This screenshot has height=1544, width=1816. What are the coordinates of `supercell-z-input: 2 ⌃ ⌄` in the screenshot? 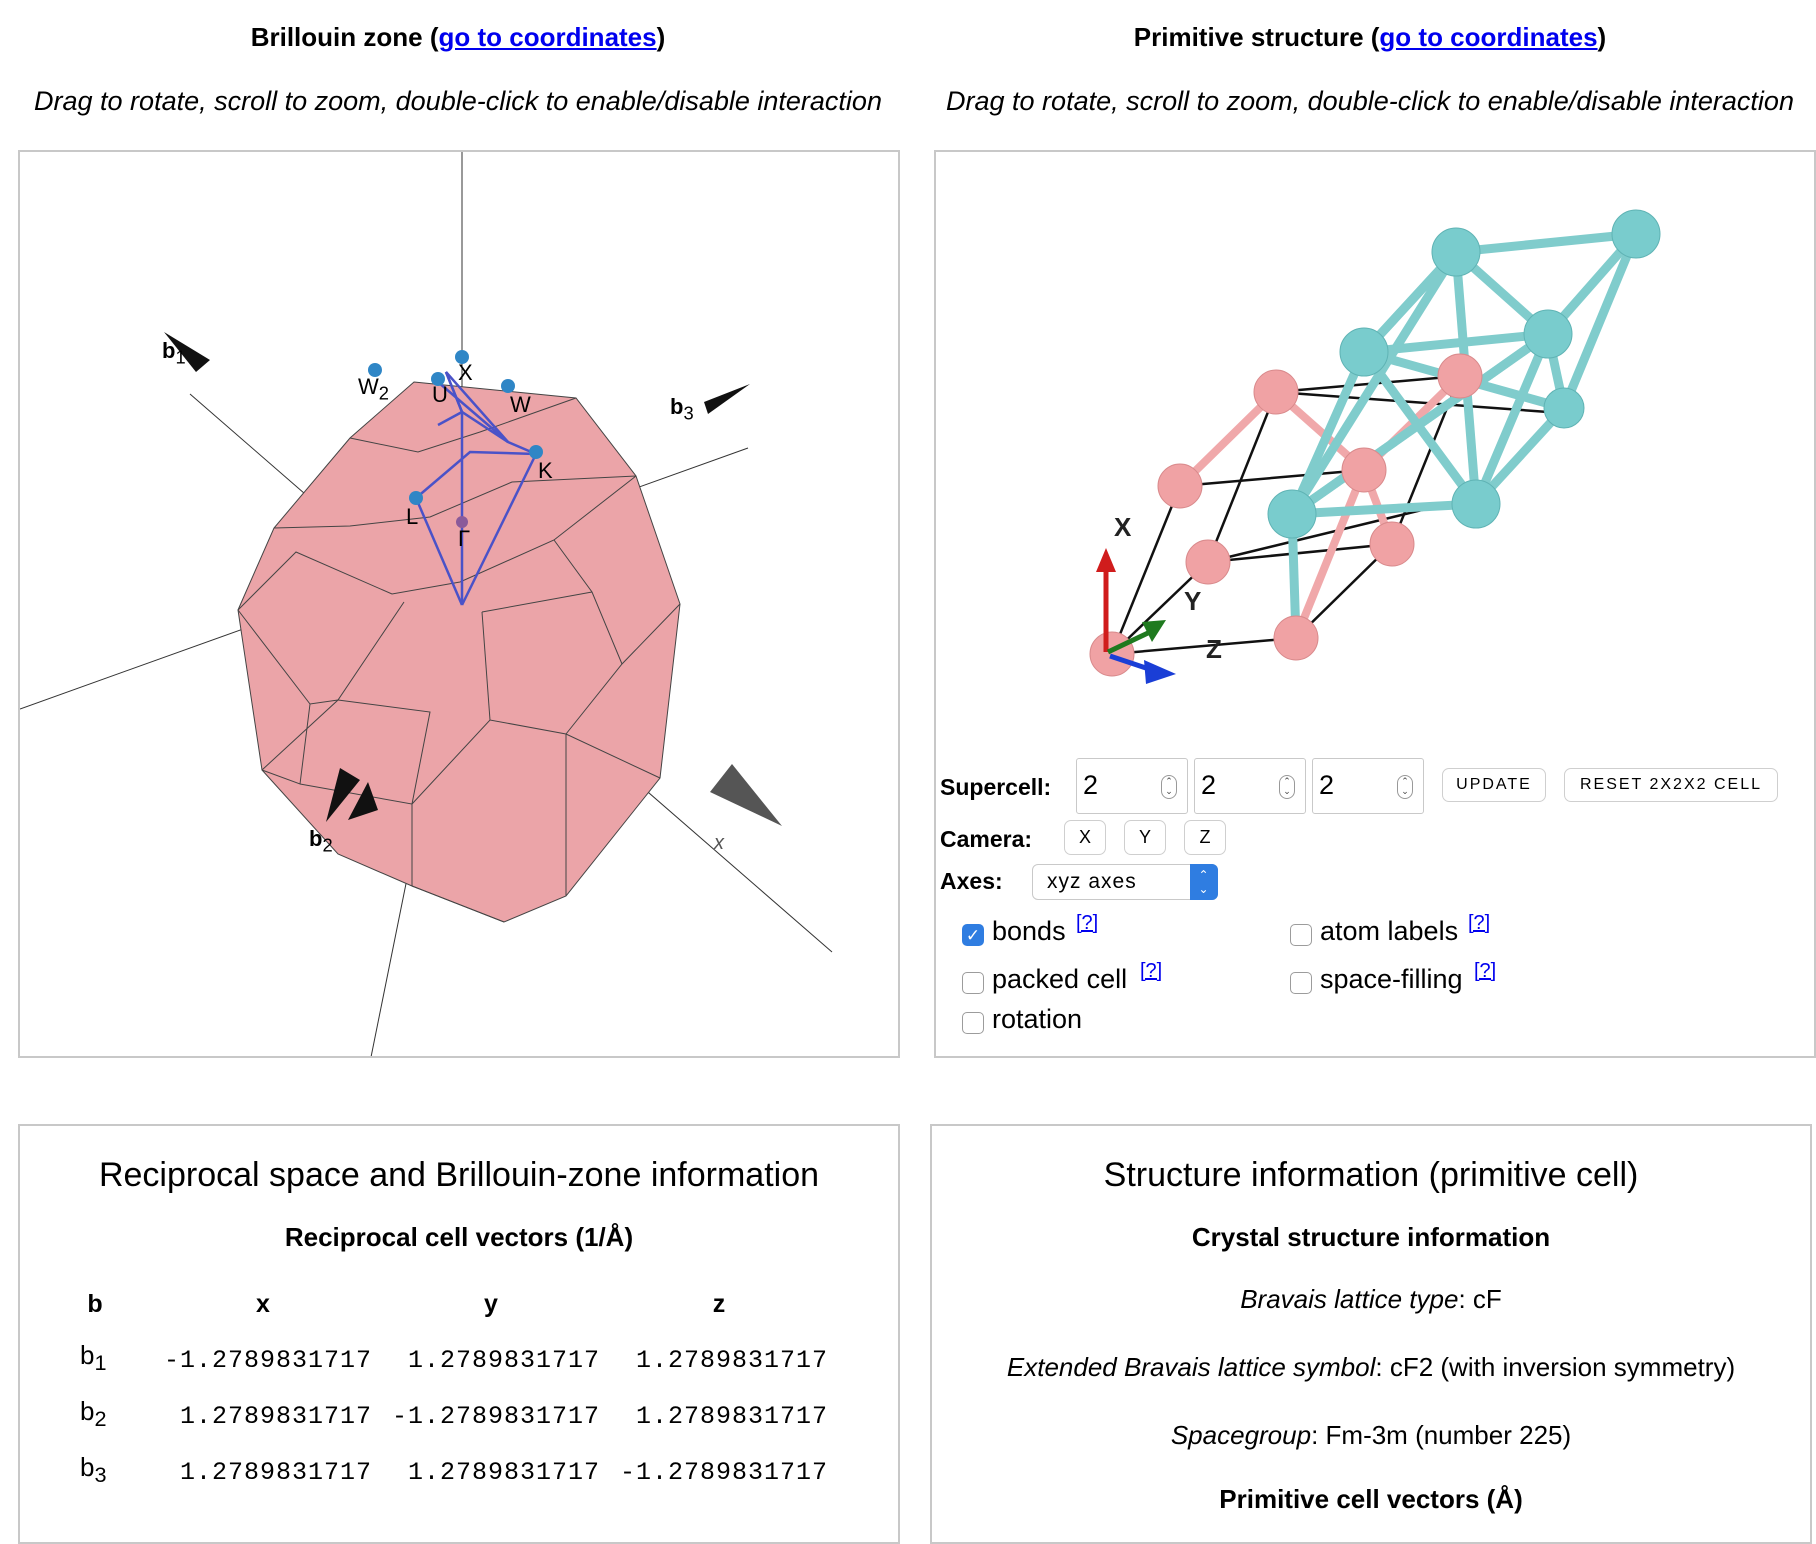 It's located at (1368, 786).